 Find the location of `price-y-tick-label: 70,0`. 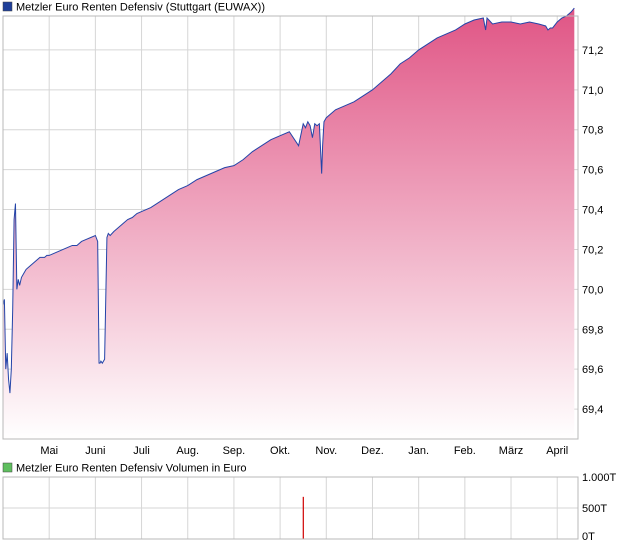

price-y-tick-label: 70,0 is located at coordinates (592, 290).